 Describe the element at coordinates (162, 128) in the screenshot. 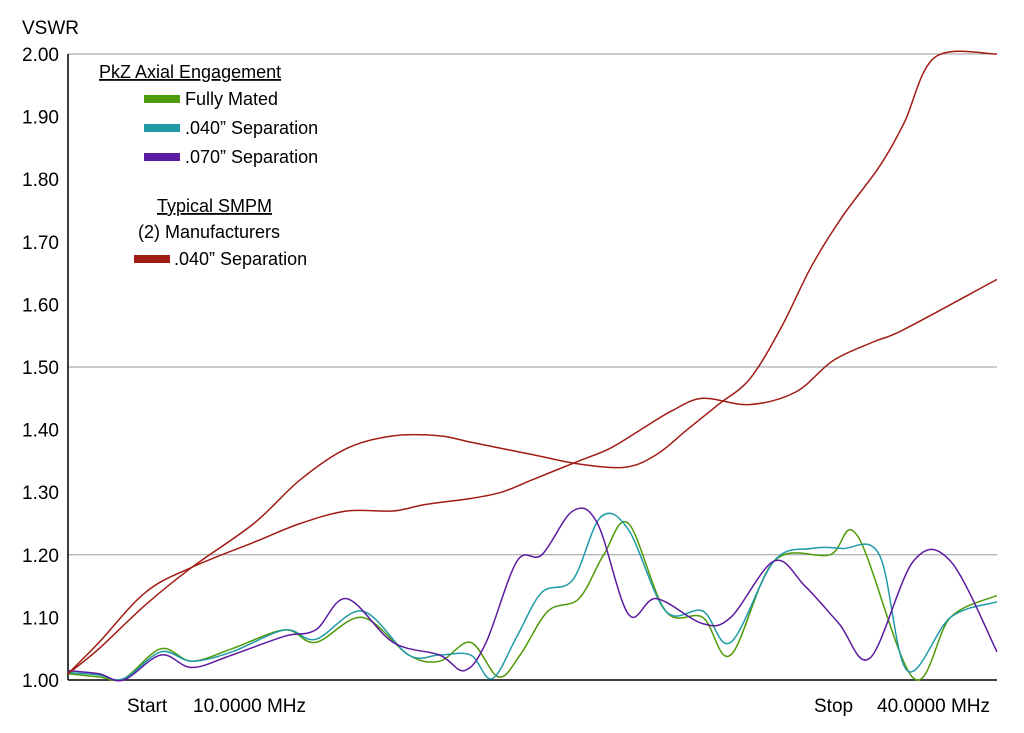

I see `legend-swatch-040-separation` at that location.